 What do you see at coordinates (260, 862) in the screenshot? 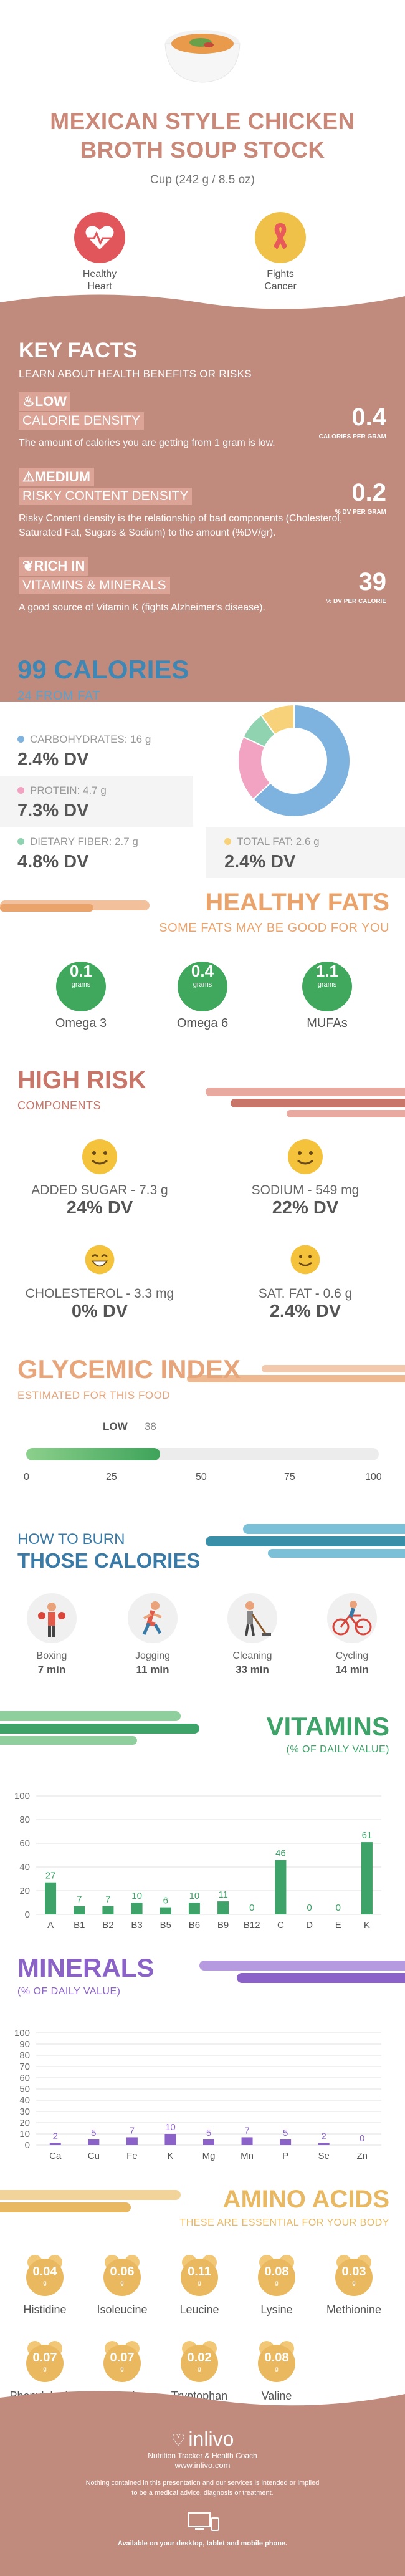
I see `nutrient-dv: 2.4% DV` at bounding box center [260, 862].